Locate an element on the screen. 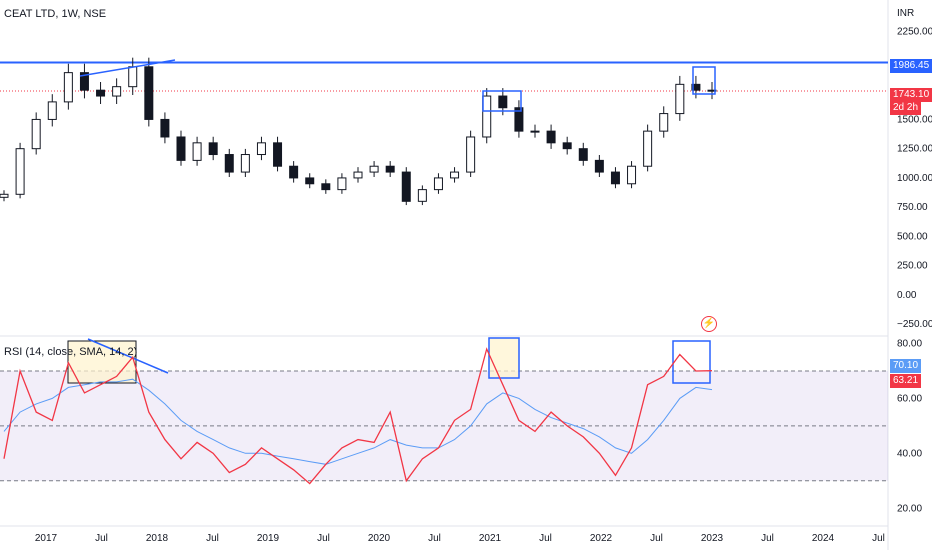  price-tick-label: 1500.00 is located at coordinates (914, 119).